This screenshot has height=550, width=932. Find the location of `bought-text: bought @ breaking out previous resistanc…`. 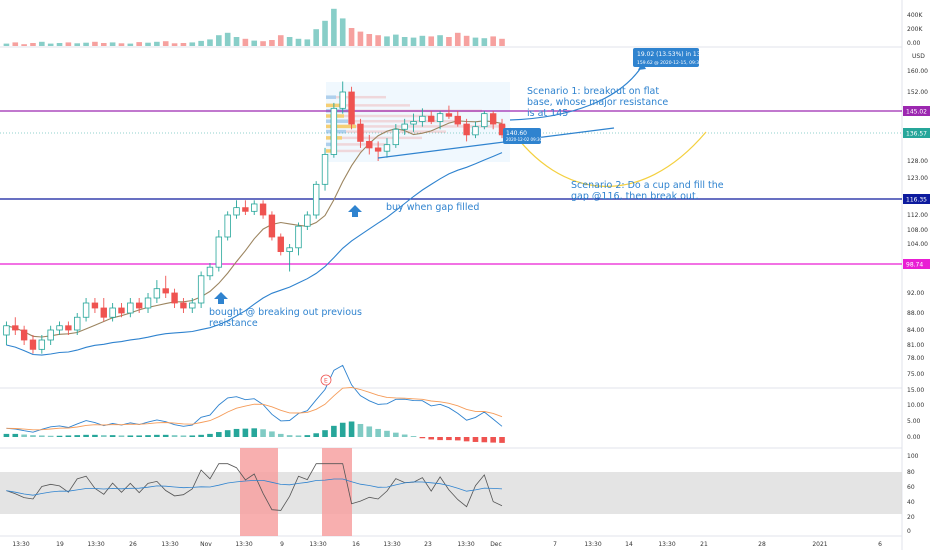

bought-text: bought @ breaking out previous resistanc… is located at coordinates (287, 318).